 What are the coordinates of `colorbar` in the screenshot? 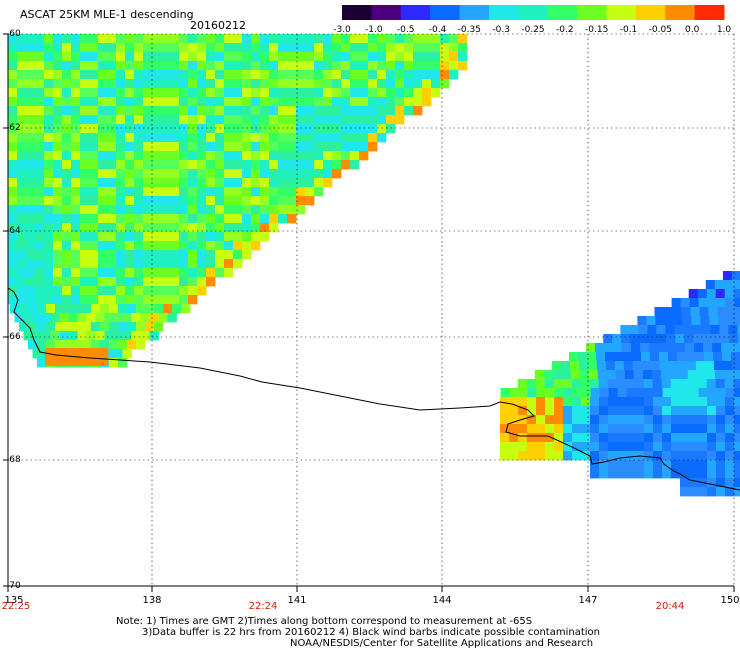 It's located at (533, 12).